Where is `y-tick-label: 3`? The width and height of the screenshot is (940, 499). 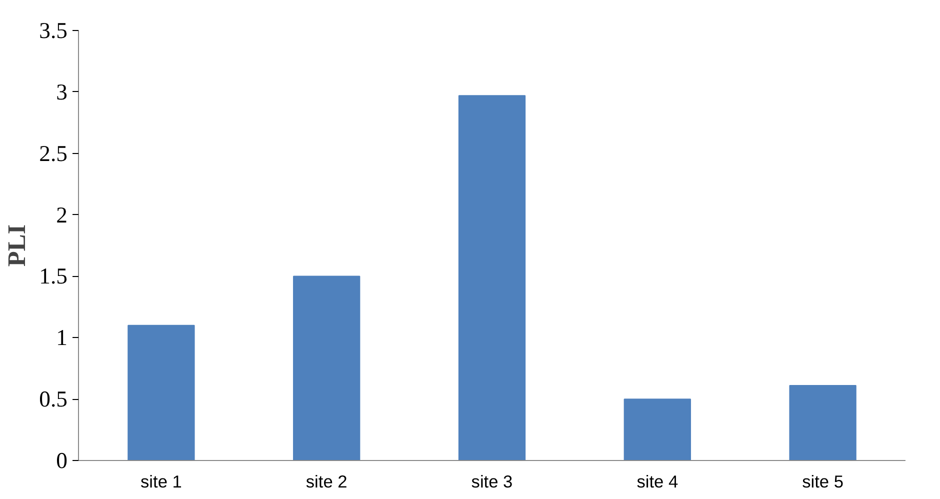 y-tick-label: 3 is located at coordinates (62, 91).